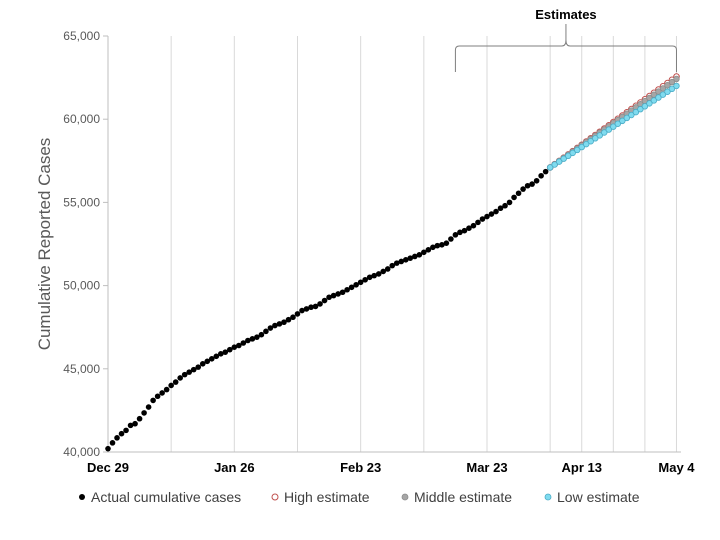 This screenshot has height=540, width=720. What do you see at coordinates (234, 467) in the screenshot?
I see `x-tick-label: Jan 26` at bounding box center [234, 467].